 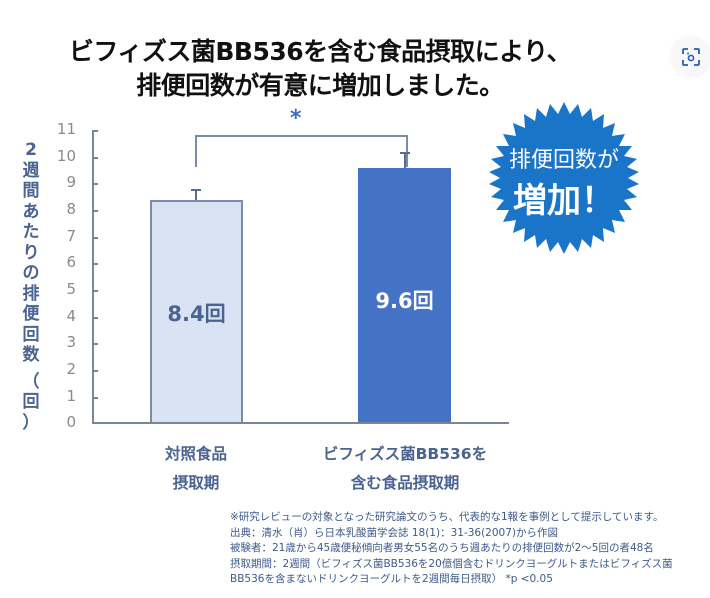 I want to click on error-bar-bifido, so click(x=405, y=160).